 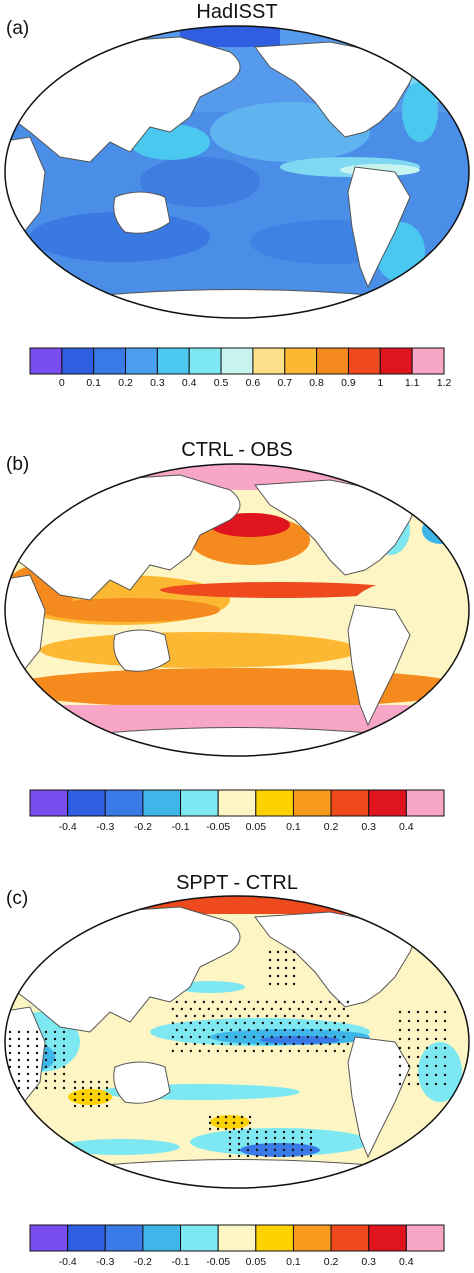 What do you see at coordinates (444, 383) in the screenshot?
I see `colorbar-tick-label: 1.2` at bounding box center [444, 383].